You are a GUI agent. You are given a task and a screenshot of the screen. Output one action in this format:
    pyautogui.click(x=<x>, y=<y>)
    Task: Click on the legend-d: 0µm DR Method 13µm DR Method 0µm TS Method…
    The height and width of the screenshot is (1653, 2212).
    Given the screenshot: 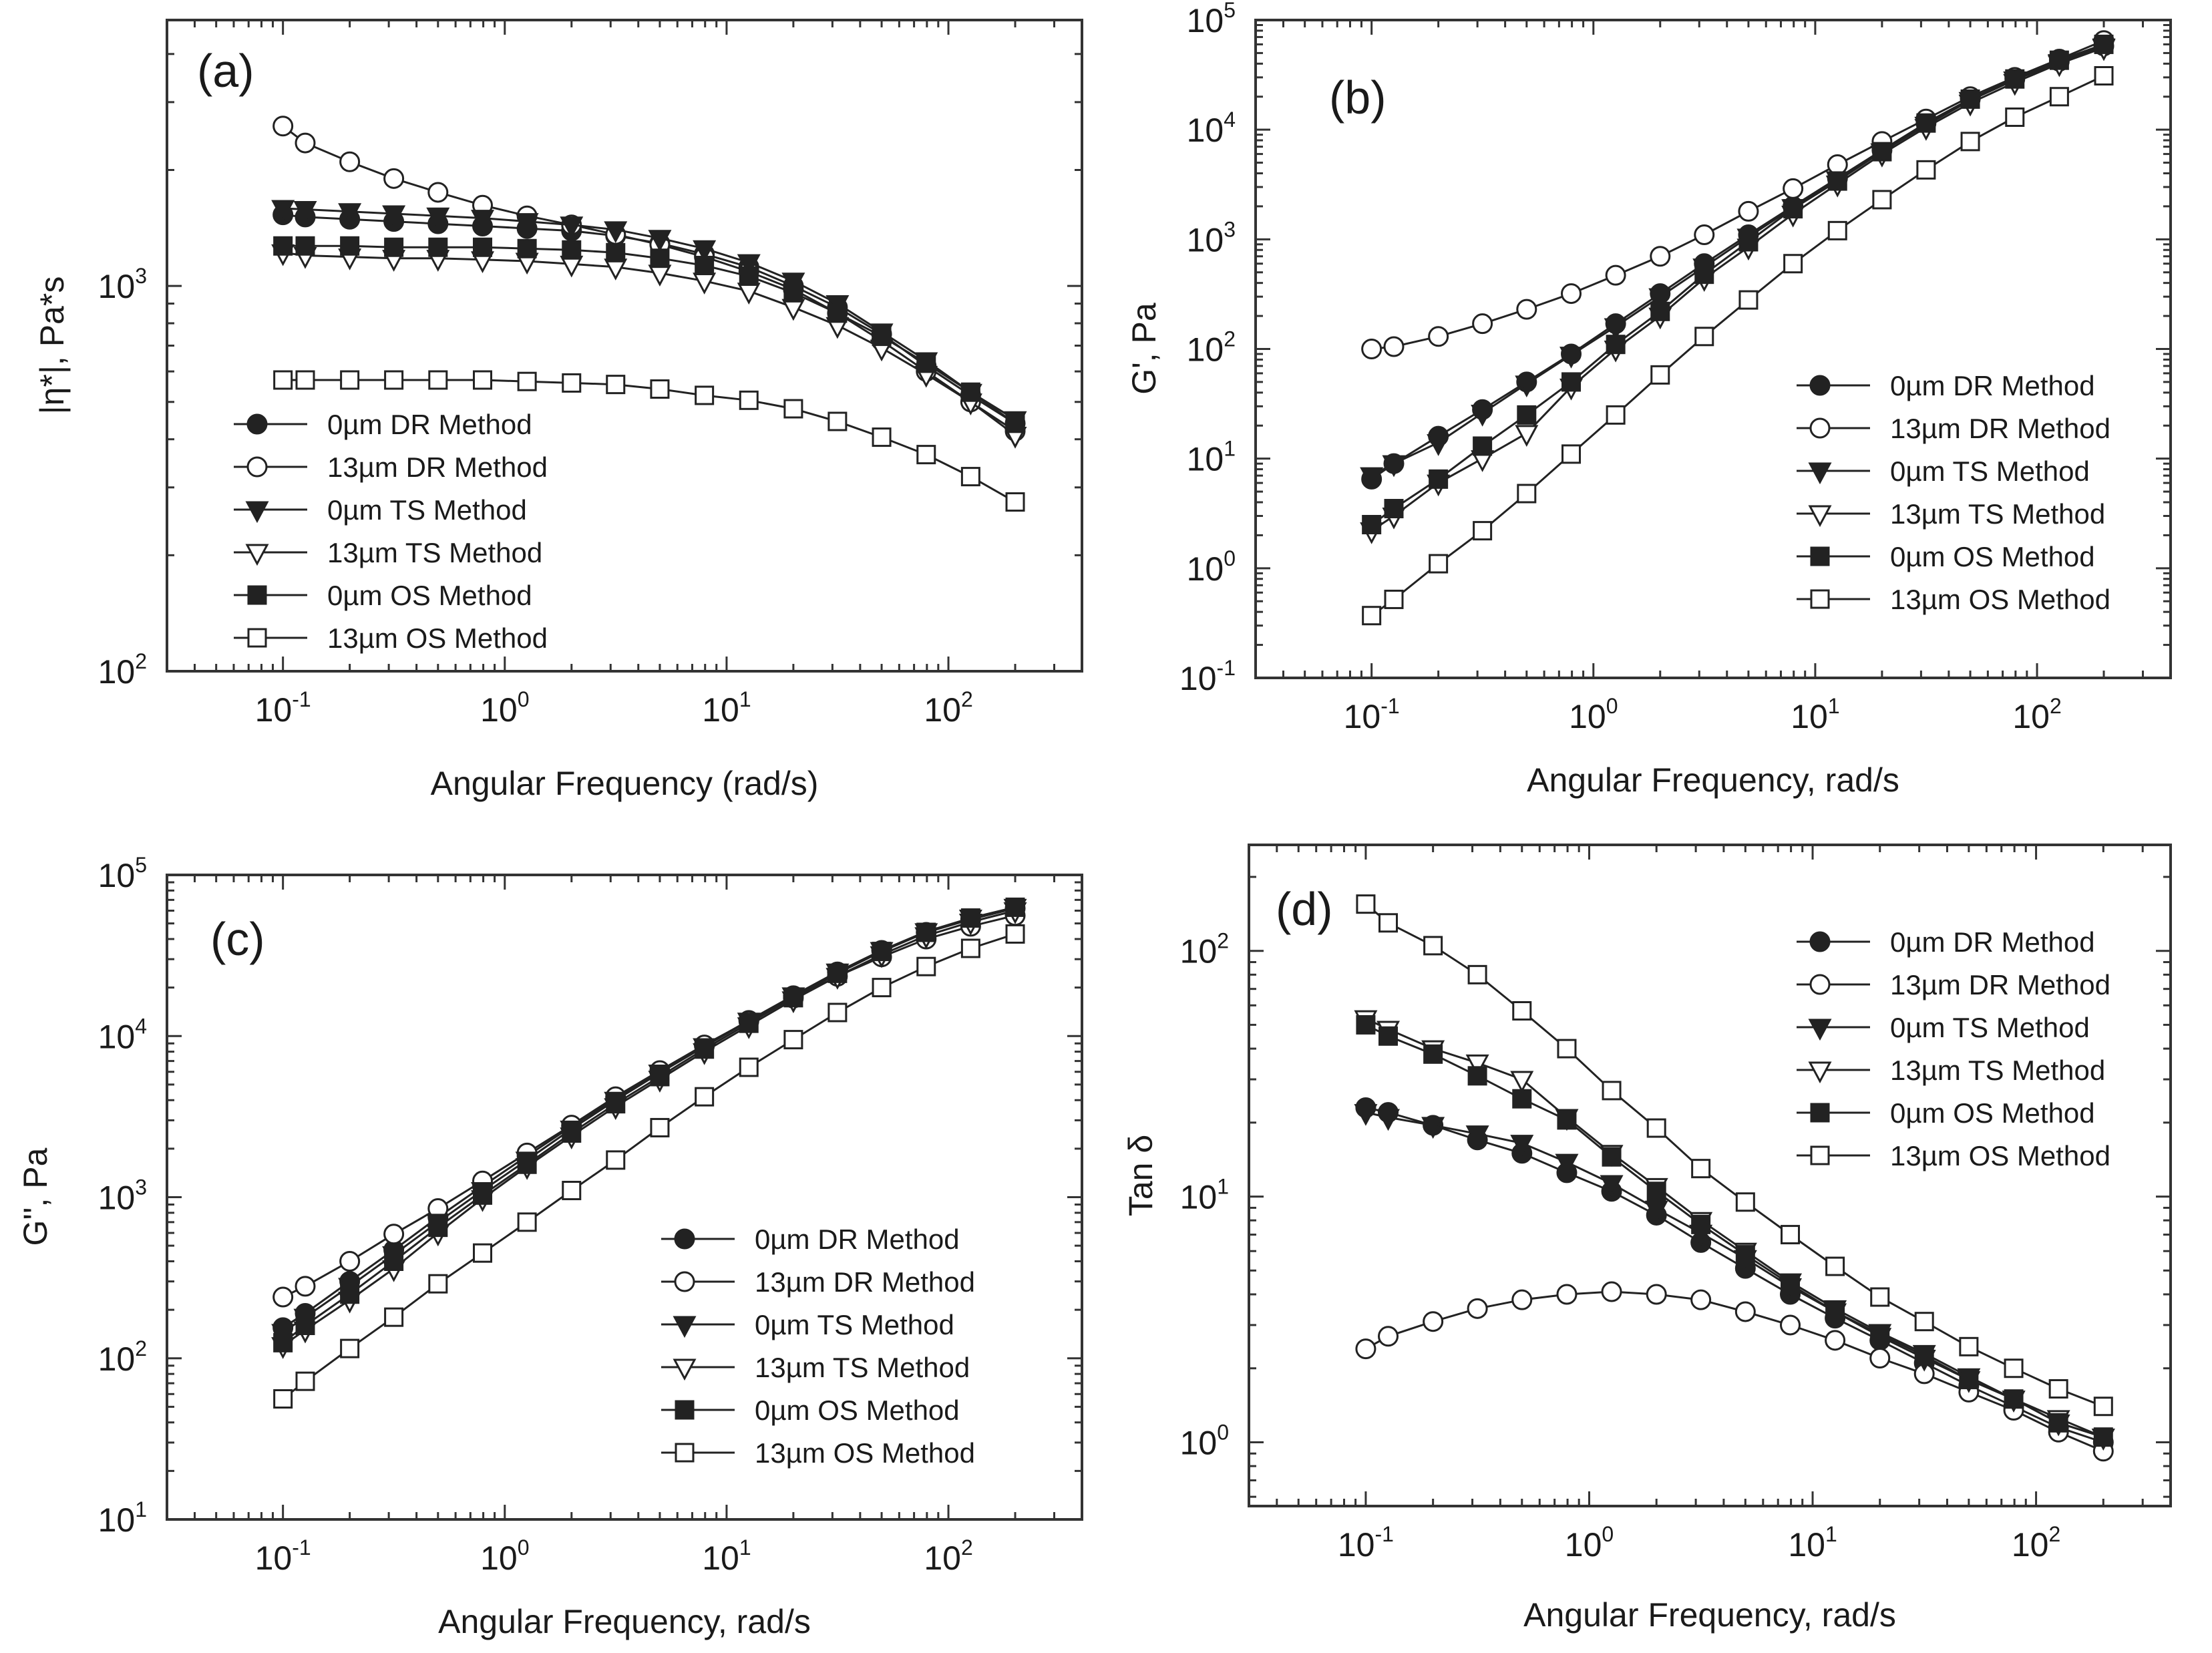 What is the action you would take?
    pyautogui.click(x=1953, y=1048)
    